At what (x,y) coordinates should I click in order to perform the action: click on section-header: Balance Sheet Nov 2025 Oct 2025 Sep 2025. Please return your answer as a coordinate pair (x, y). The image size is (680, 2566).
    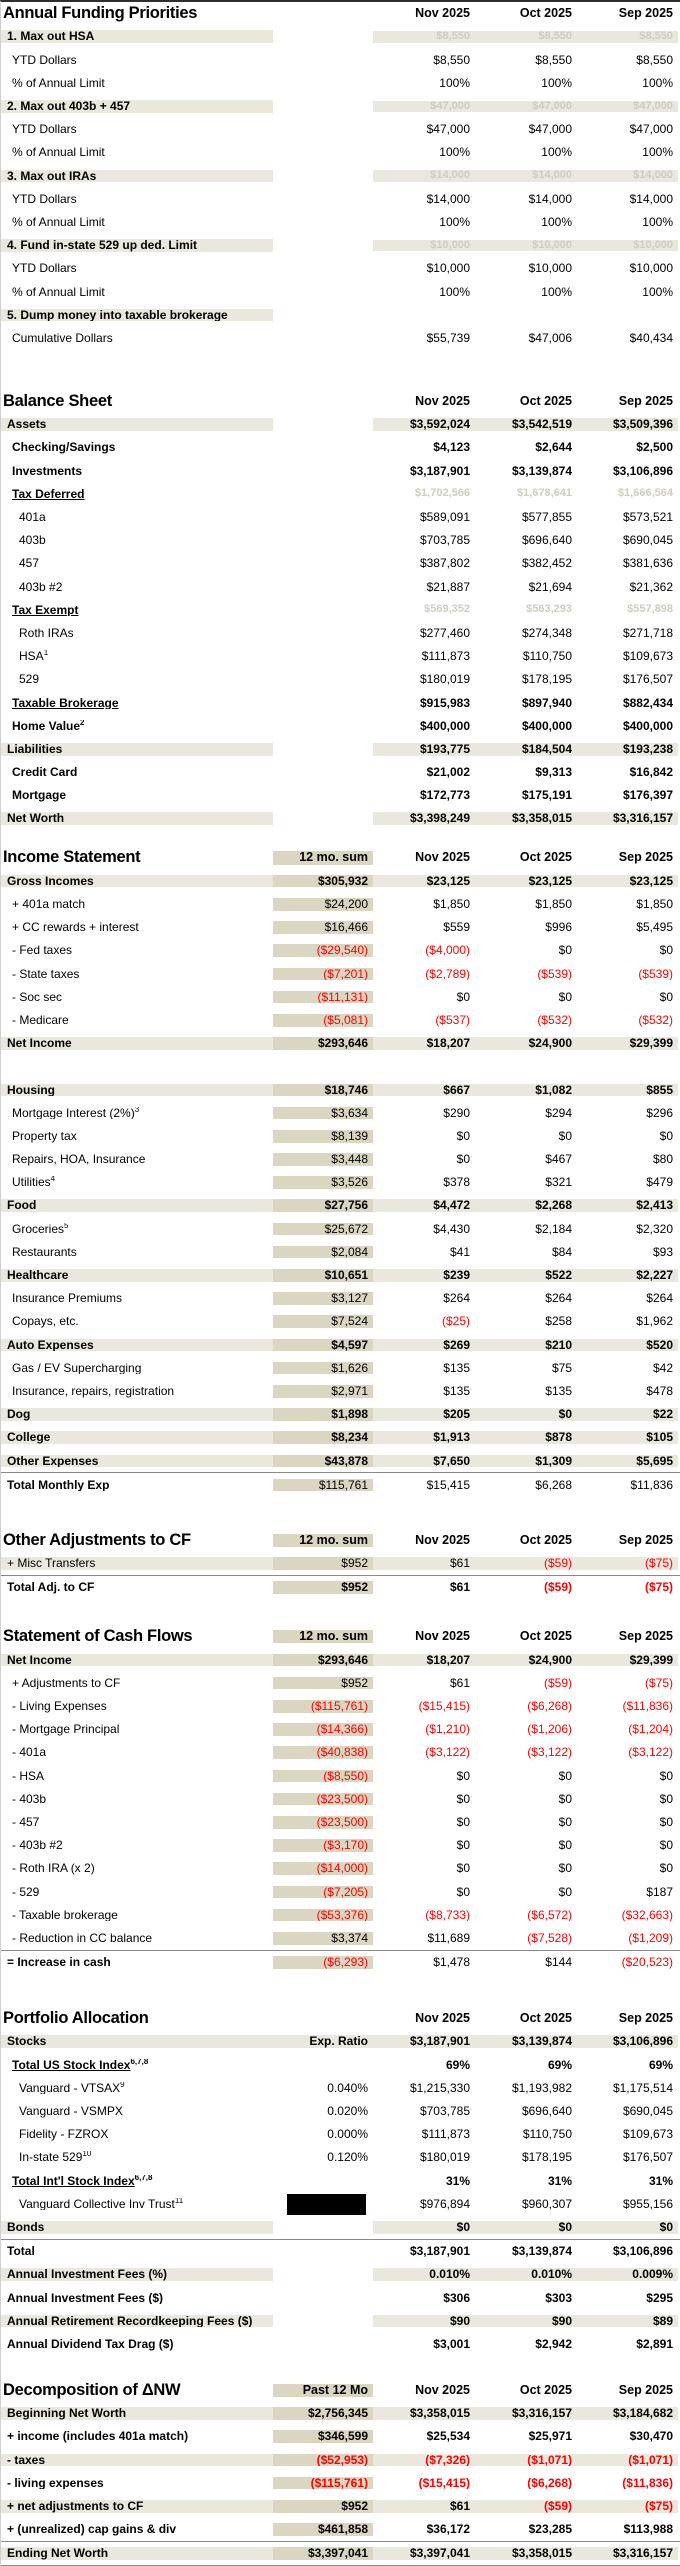
    Looking at the image, I should click on (340, 401).